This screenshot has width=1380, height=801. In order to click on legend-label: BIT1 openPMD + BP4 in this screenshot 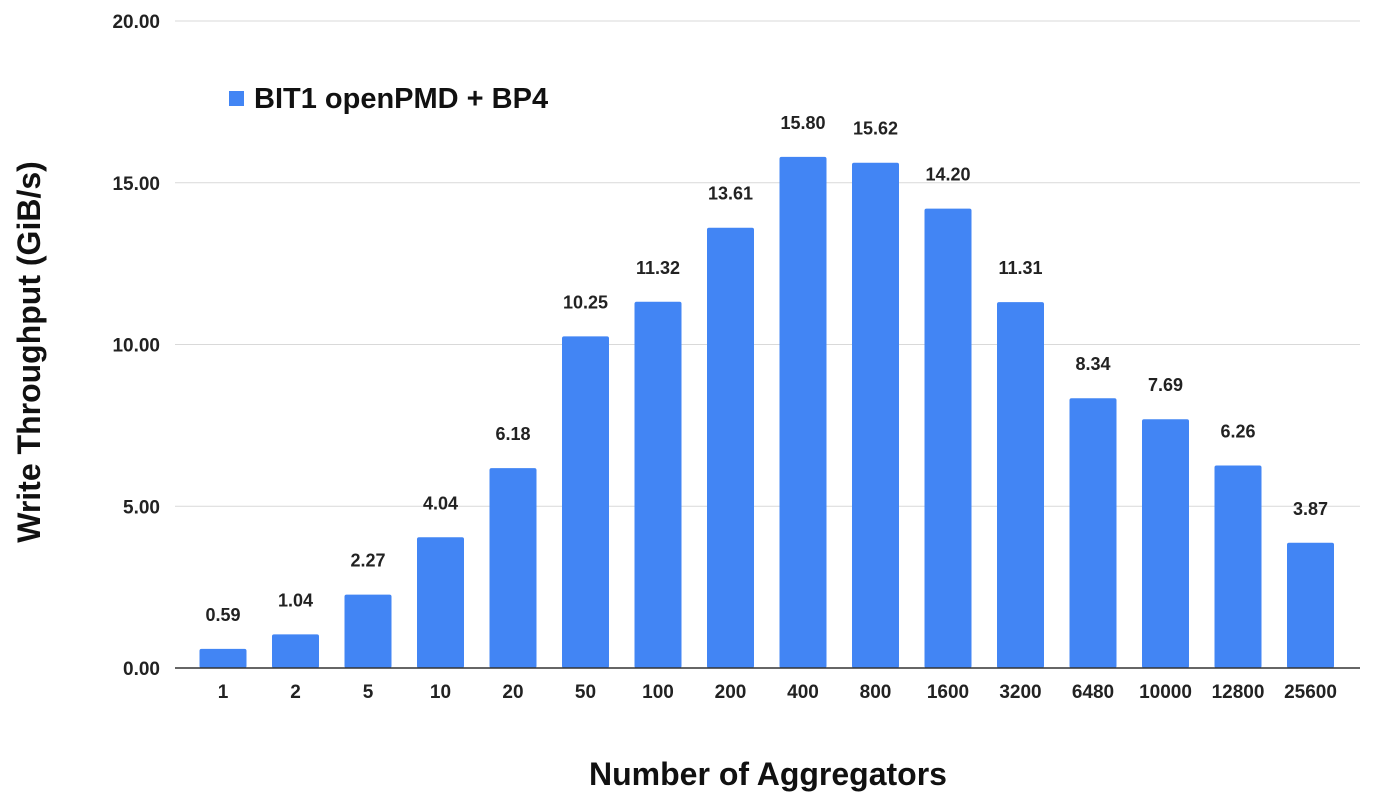, I will do `click(401, 99)`.